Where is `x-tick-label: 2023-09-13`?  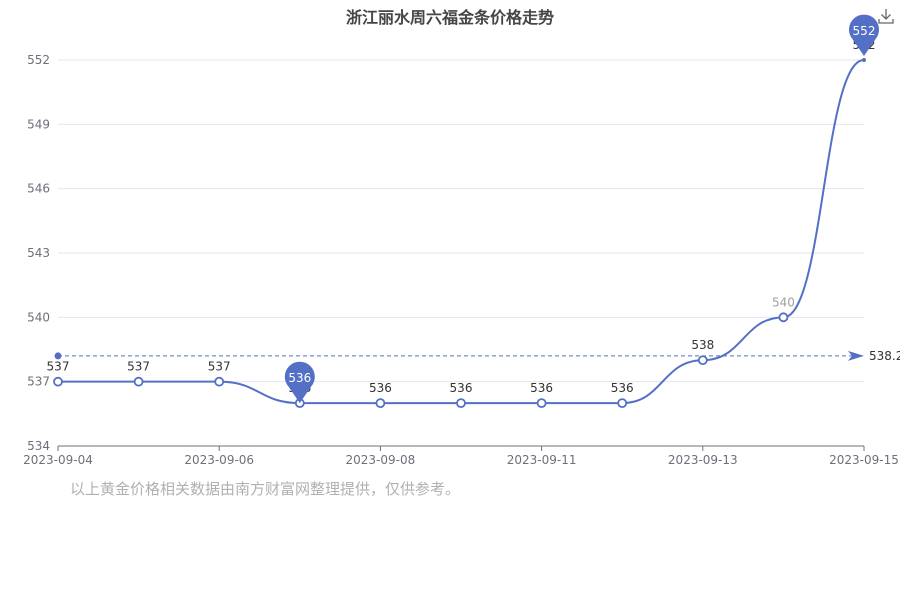 x-tick-label: 2023-09-13 is located at coordinates (703, 460).